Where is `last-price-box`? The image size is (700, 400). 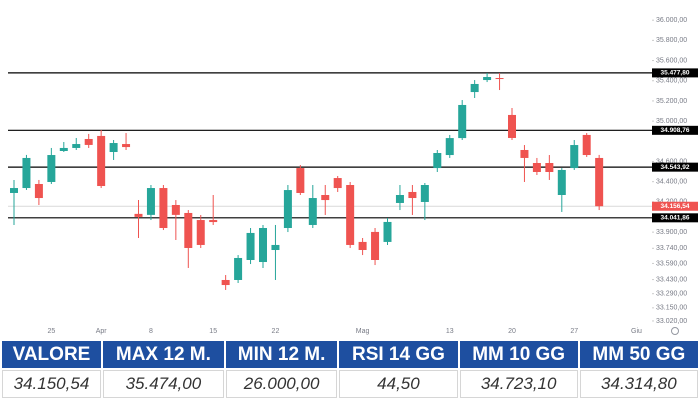
last-price-box is located at coordinates (675, 206).